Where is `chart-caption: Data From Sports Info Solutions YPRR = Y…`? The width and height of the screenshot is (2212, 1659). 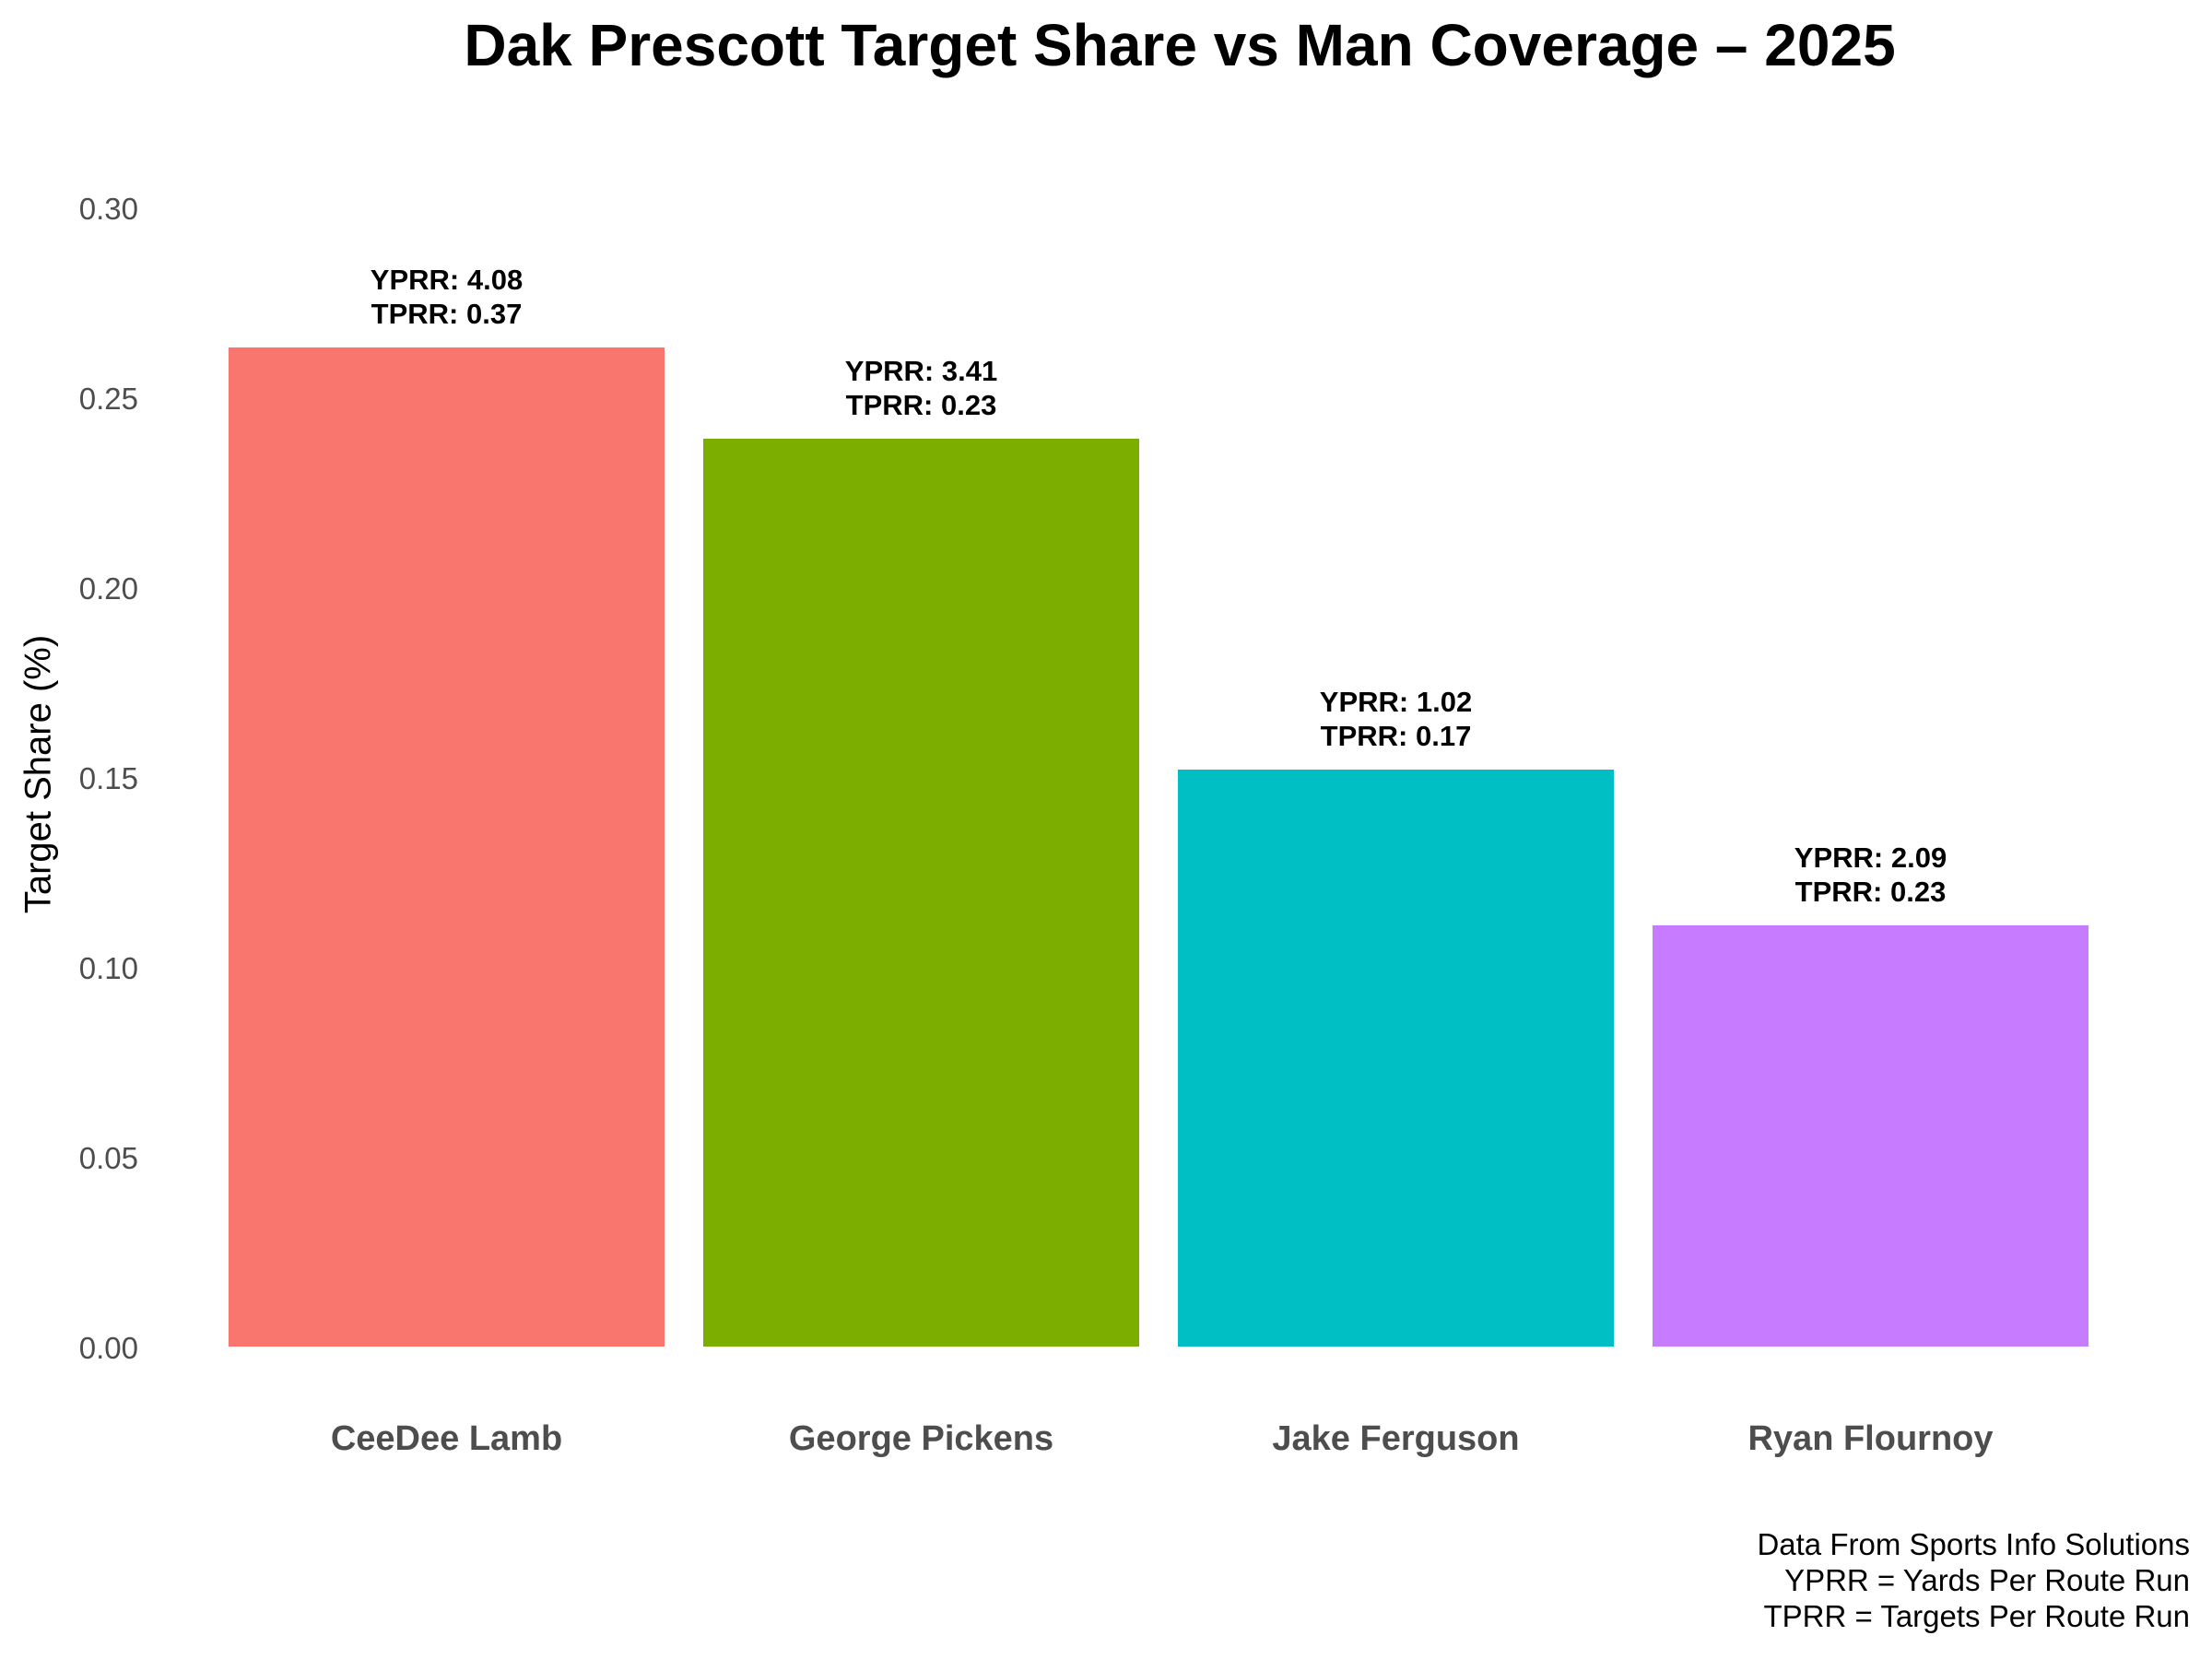
chart-caption: Data From Sports Info Solutions YPRR = Y… is located at coordinates (1973, 1580).